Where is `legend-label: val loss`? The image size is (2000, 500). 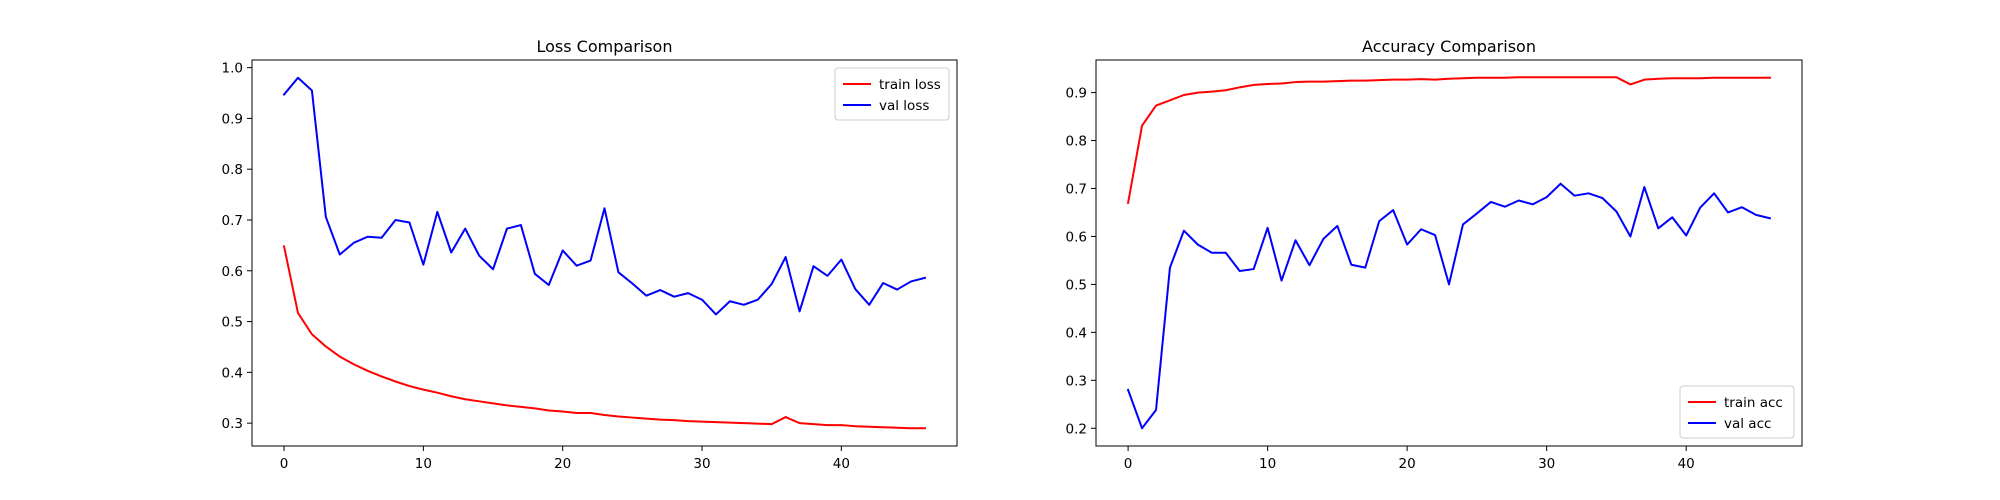 legend-label: val loss is located at coordinates (904, 106).